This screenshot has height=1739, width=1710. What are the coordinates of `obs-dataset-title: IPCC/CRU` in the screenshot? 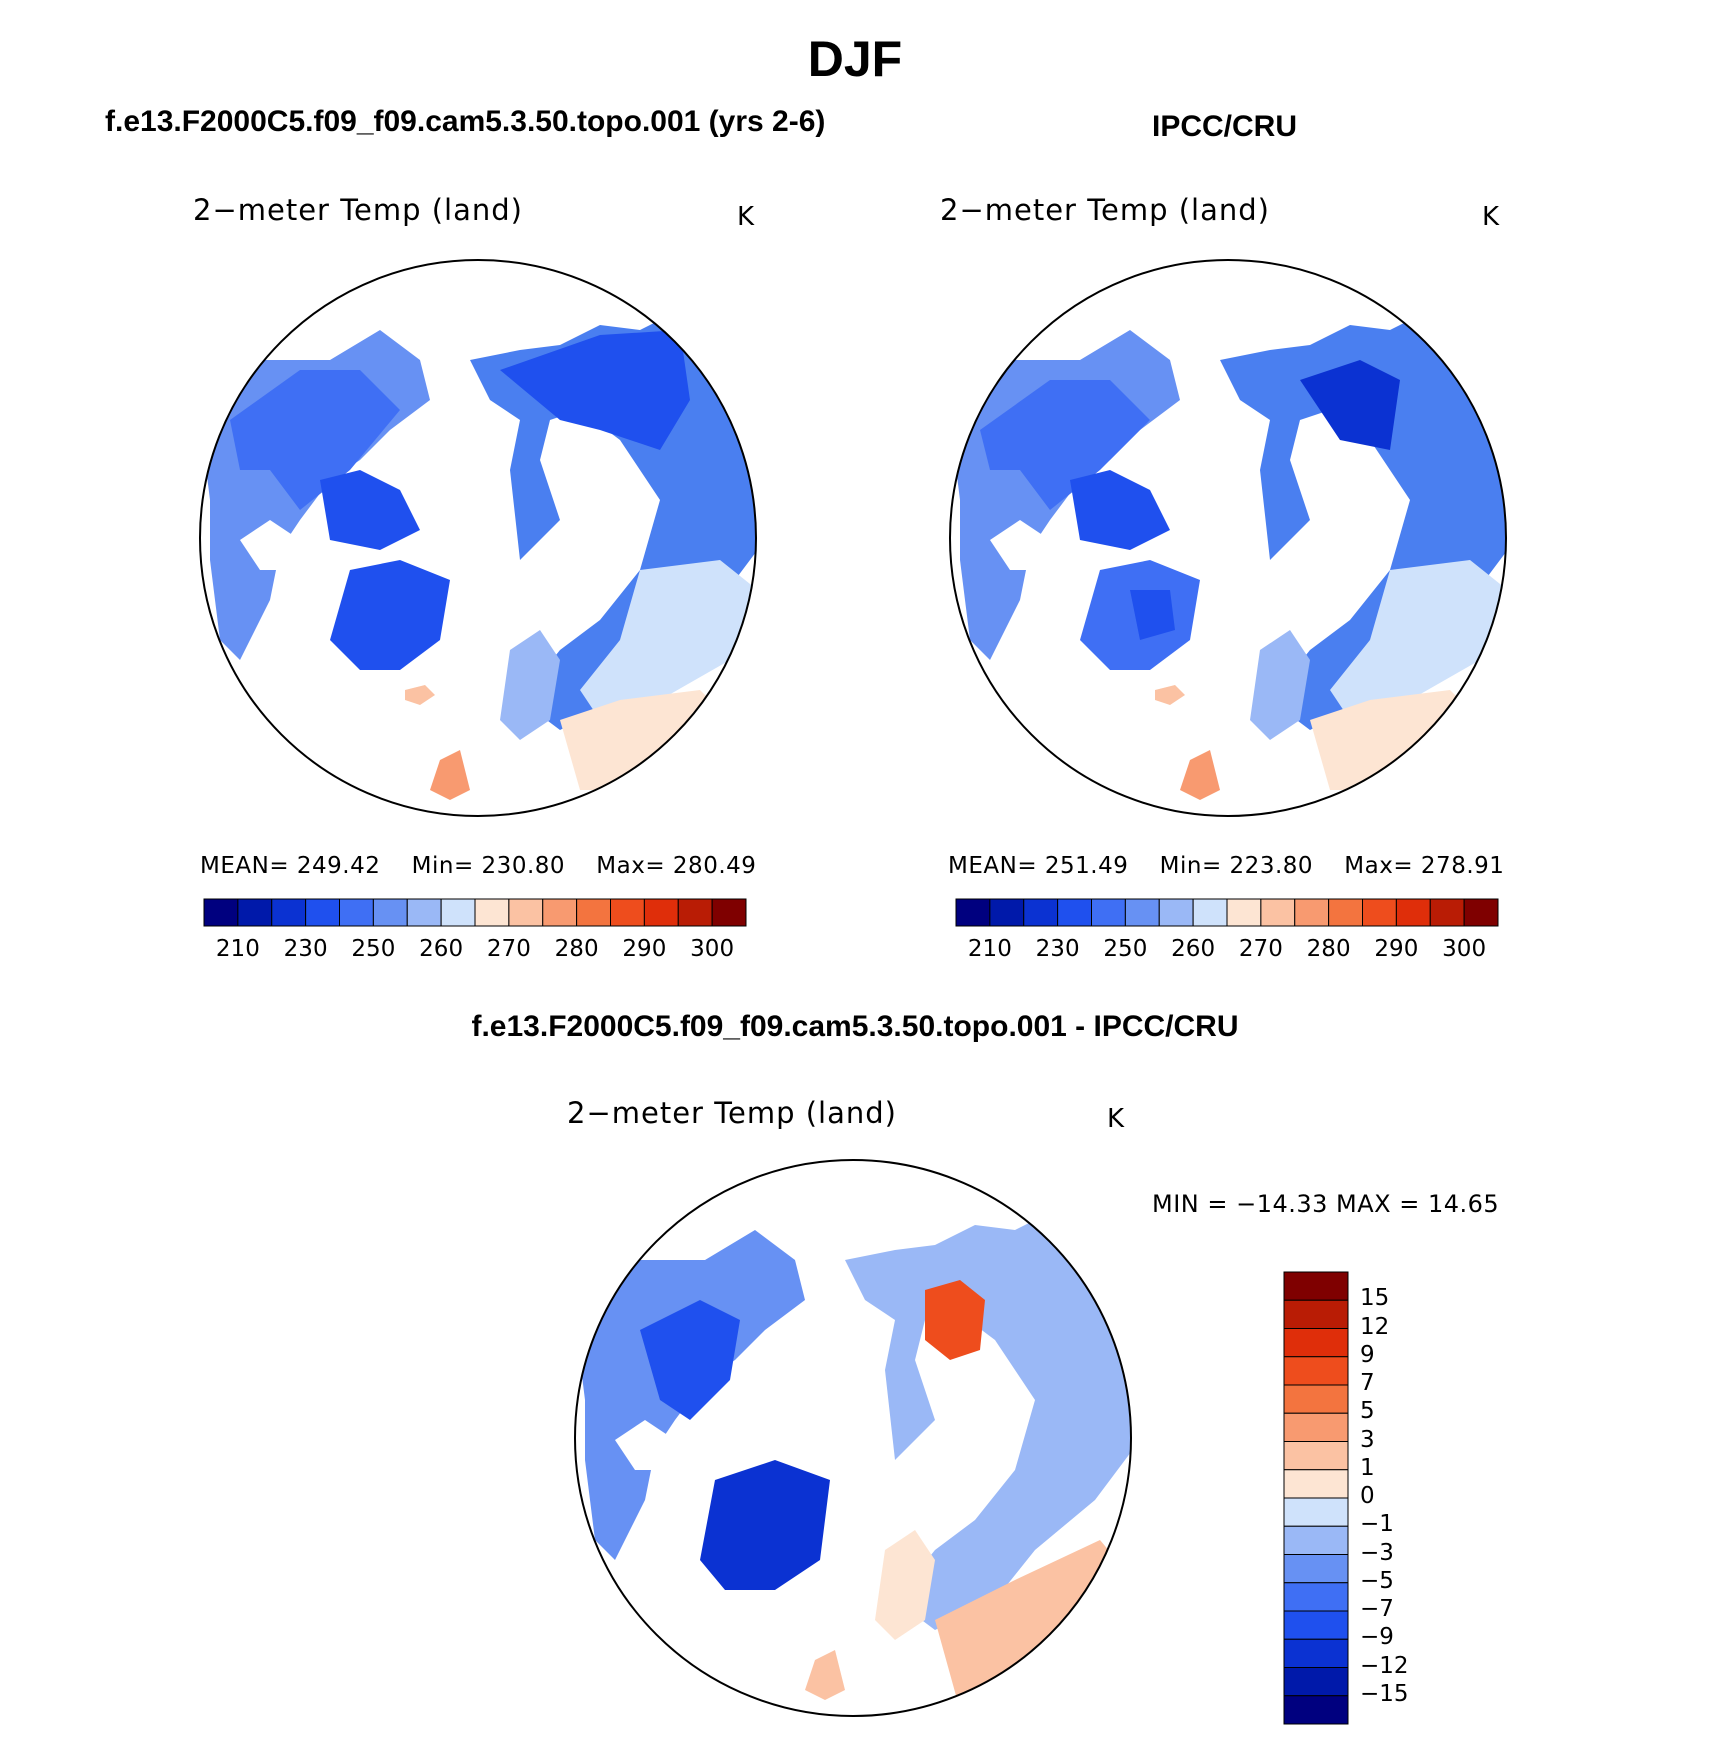 It's located at (1225, 126).